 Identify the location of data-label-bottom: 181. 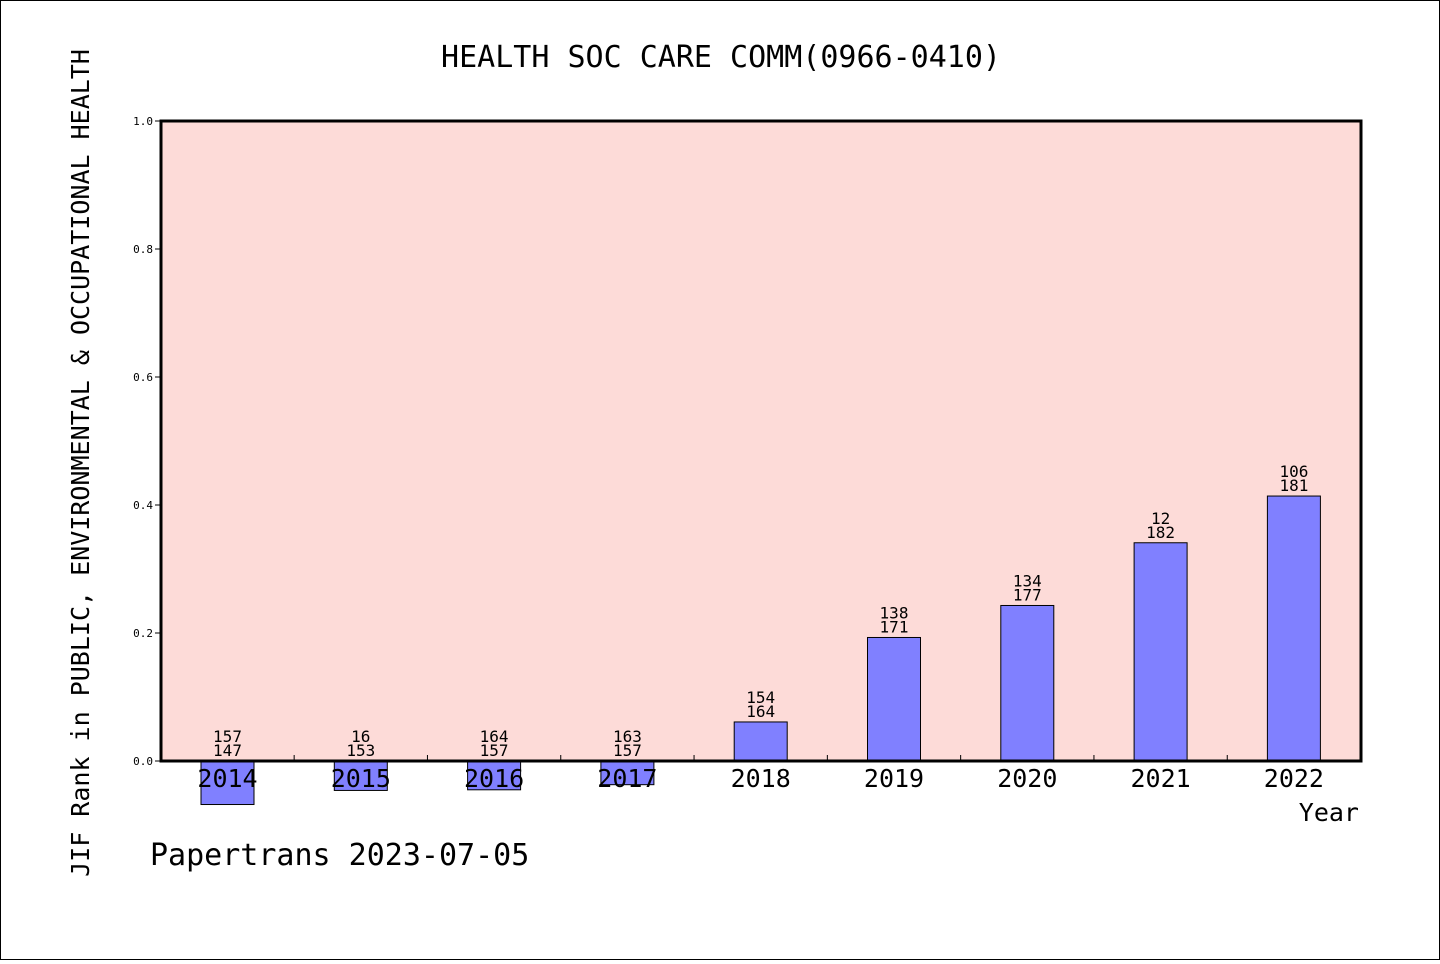
(1293, 485).